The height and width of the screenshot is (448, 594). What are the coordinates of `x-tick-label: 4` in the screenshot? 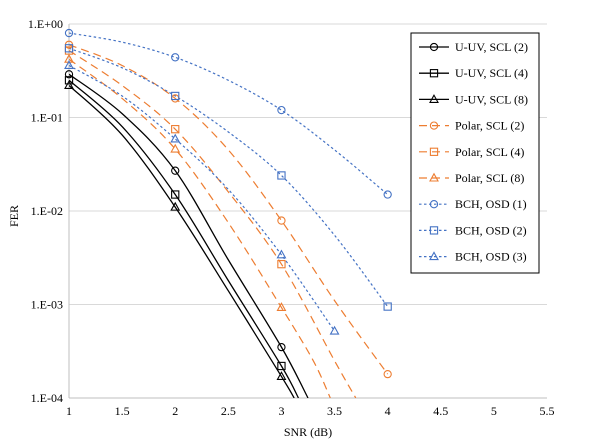 It's located at (388, 411).